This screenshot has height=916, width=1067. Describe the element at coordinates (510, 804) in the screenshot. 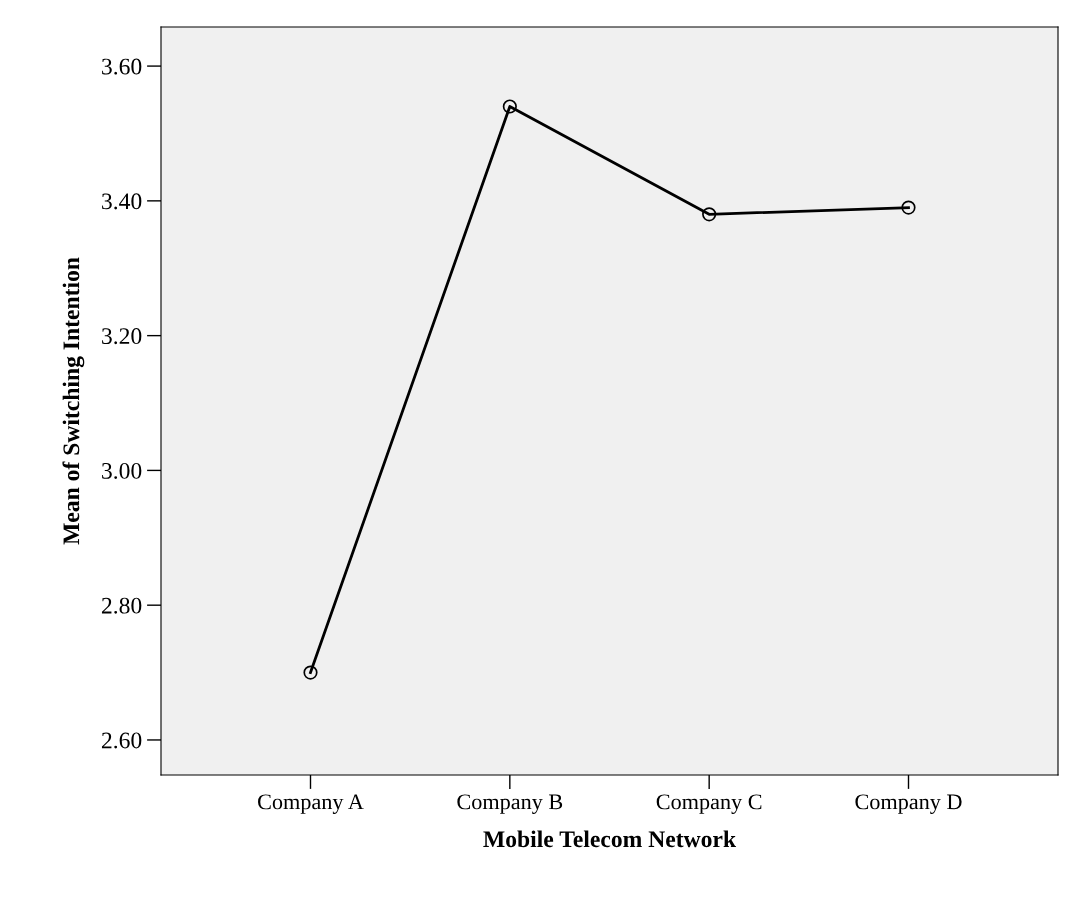

I see `x-tick-label: Company B` at that location.